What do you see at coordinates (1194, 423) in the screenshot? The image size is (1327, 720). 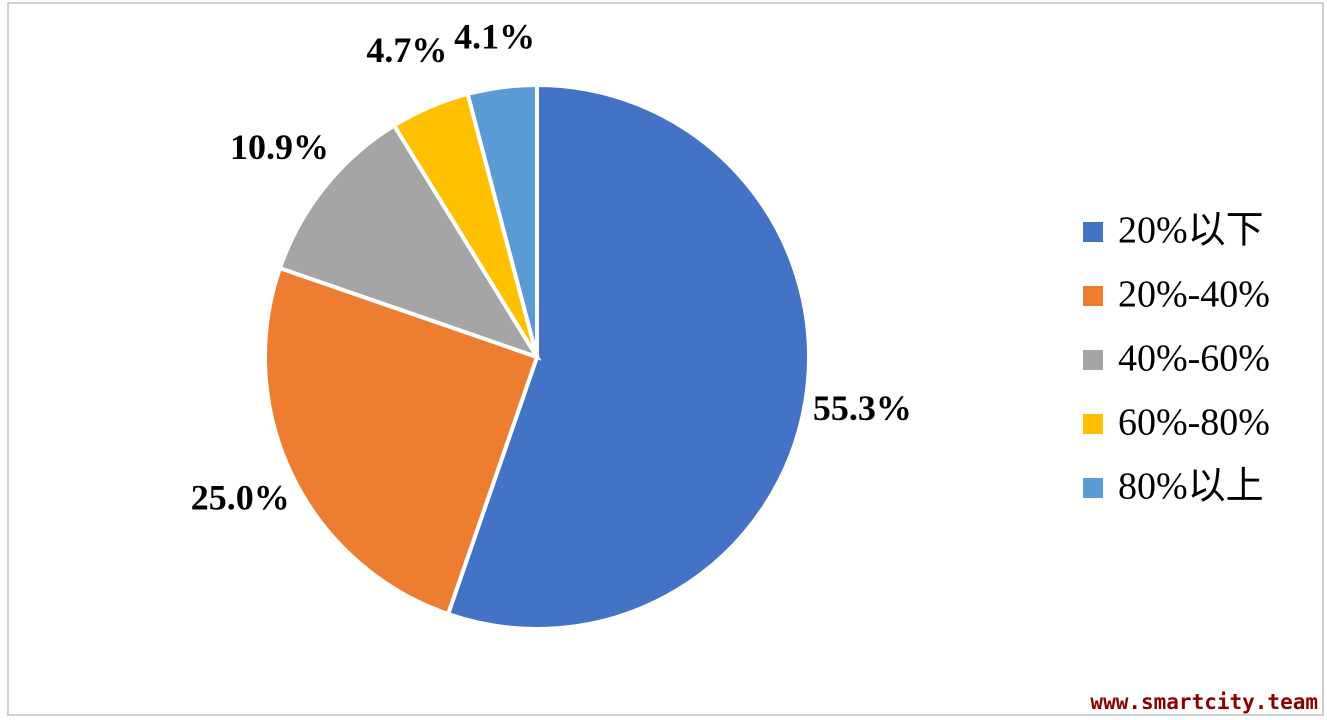 I see `legend-label: 60%-80%` at bounding box center [1194, 423].